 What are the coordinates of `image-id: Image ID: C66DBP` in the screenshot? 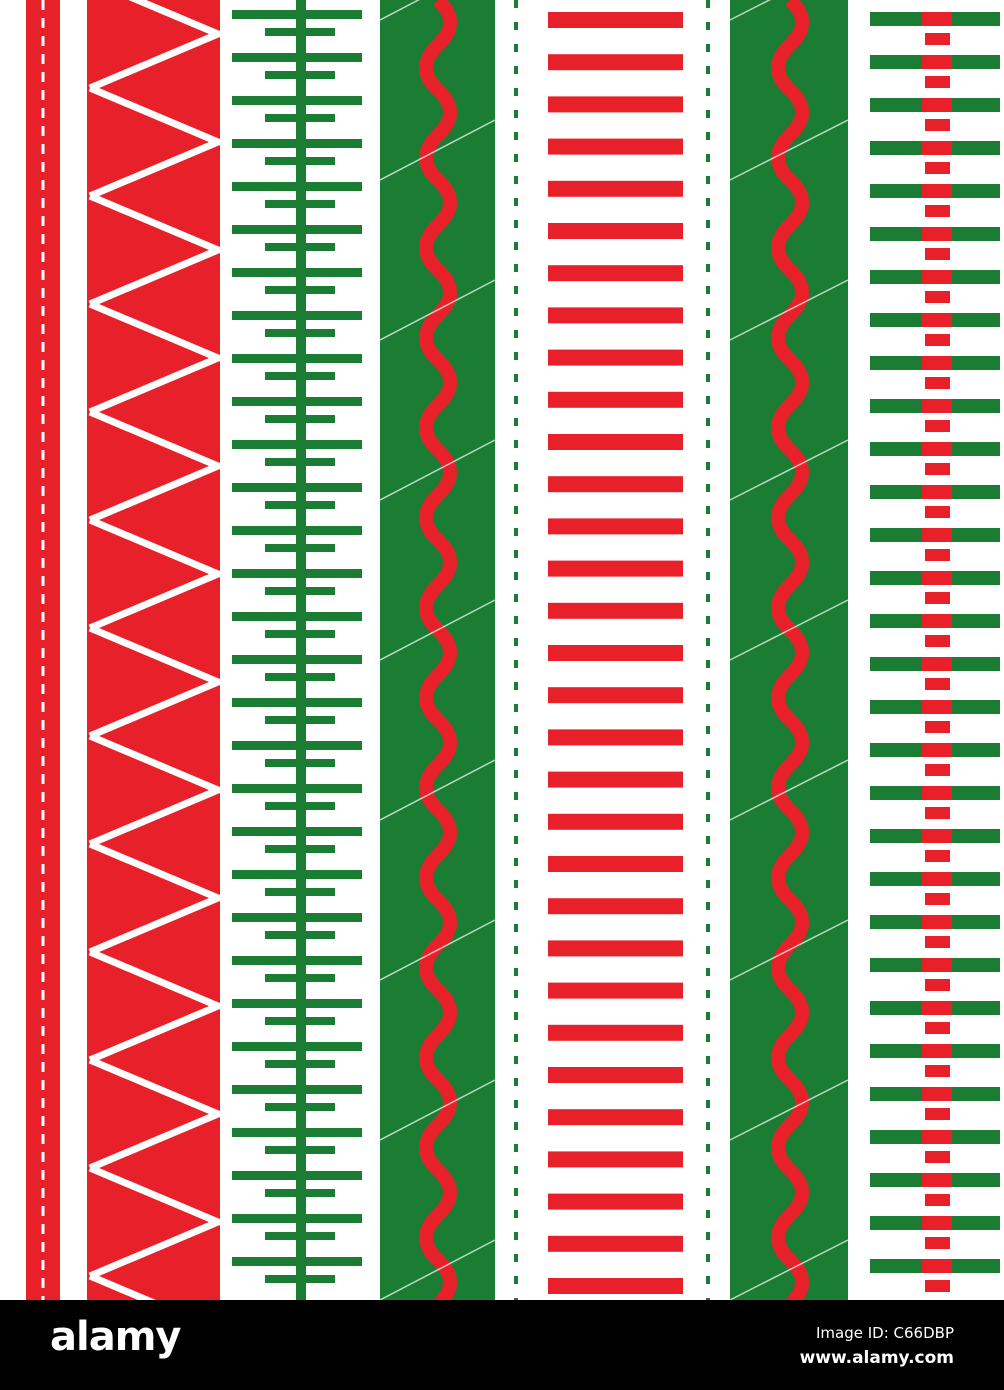 It's located at (885, 1333).